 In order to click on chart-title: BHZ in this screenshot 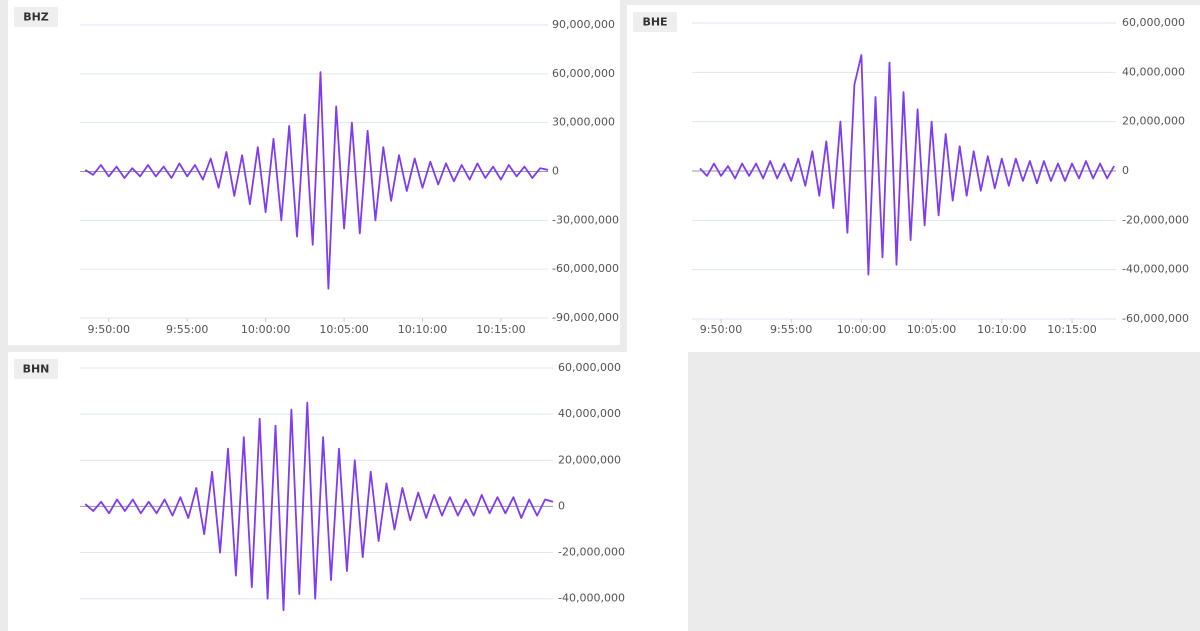, I will do `click(36, 17)`.